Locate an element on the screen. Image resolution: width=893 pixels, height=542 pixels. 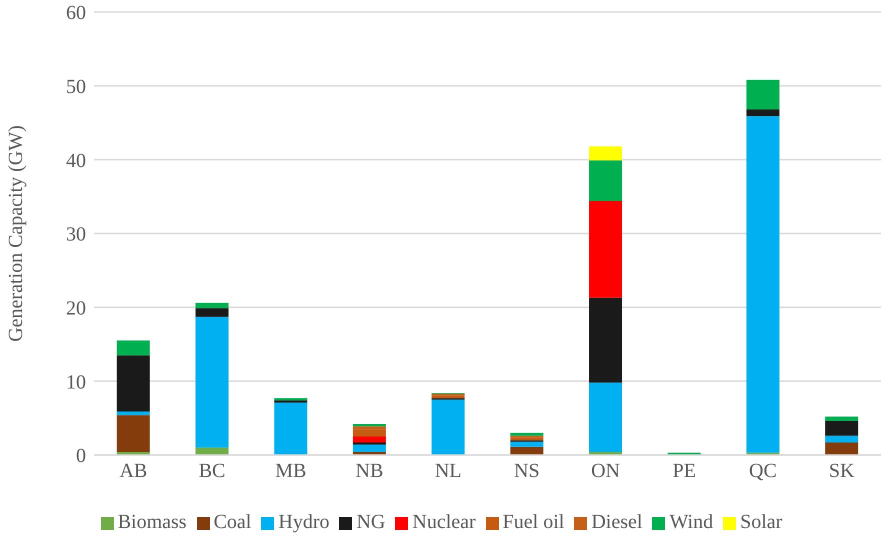
legend-label: Nuclear is located at coordinates (444, 522).